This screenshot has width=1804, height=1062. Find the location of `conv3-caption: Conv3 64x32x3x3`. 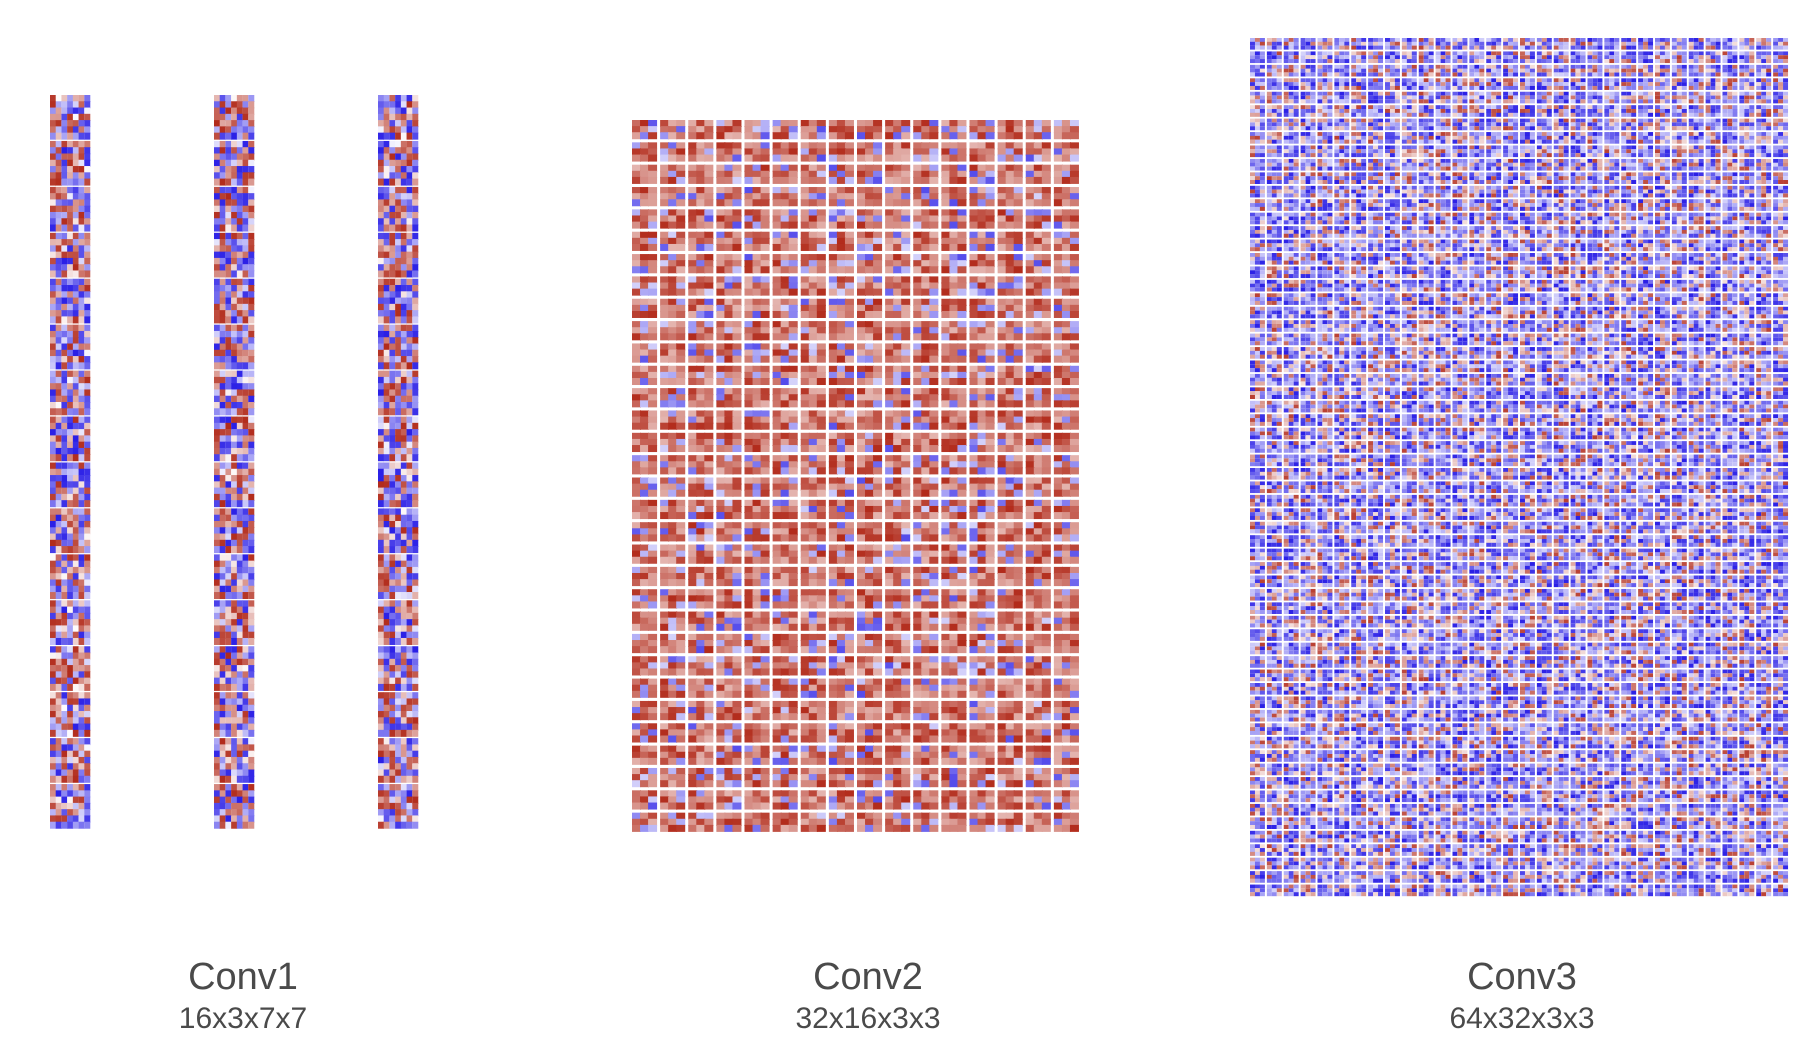

conv3-caption: Conv3 64x32x3x3 is located at coordinates (1522, 996).